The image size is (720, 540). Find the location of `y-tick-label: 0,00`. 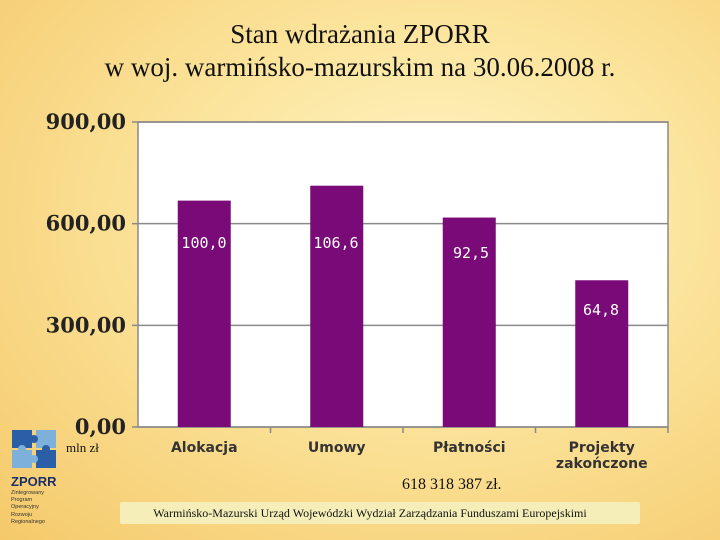

y-tick-label: 0,00 is located at coordinates (100, 426).